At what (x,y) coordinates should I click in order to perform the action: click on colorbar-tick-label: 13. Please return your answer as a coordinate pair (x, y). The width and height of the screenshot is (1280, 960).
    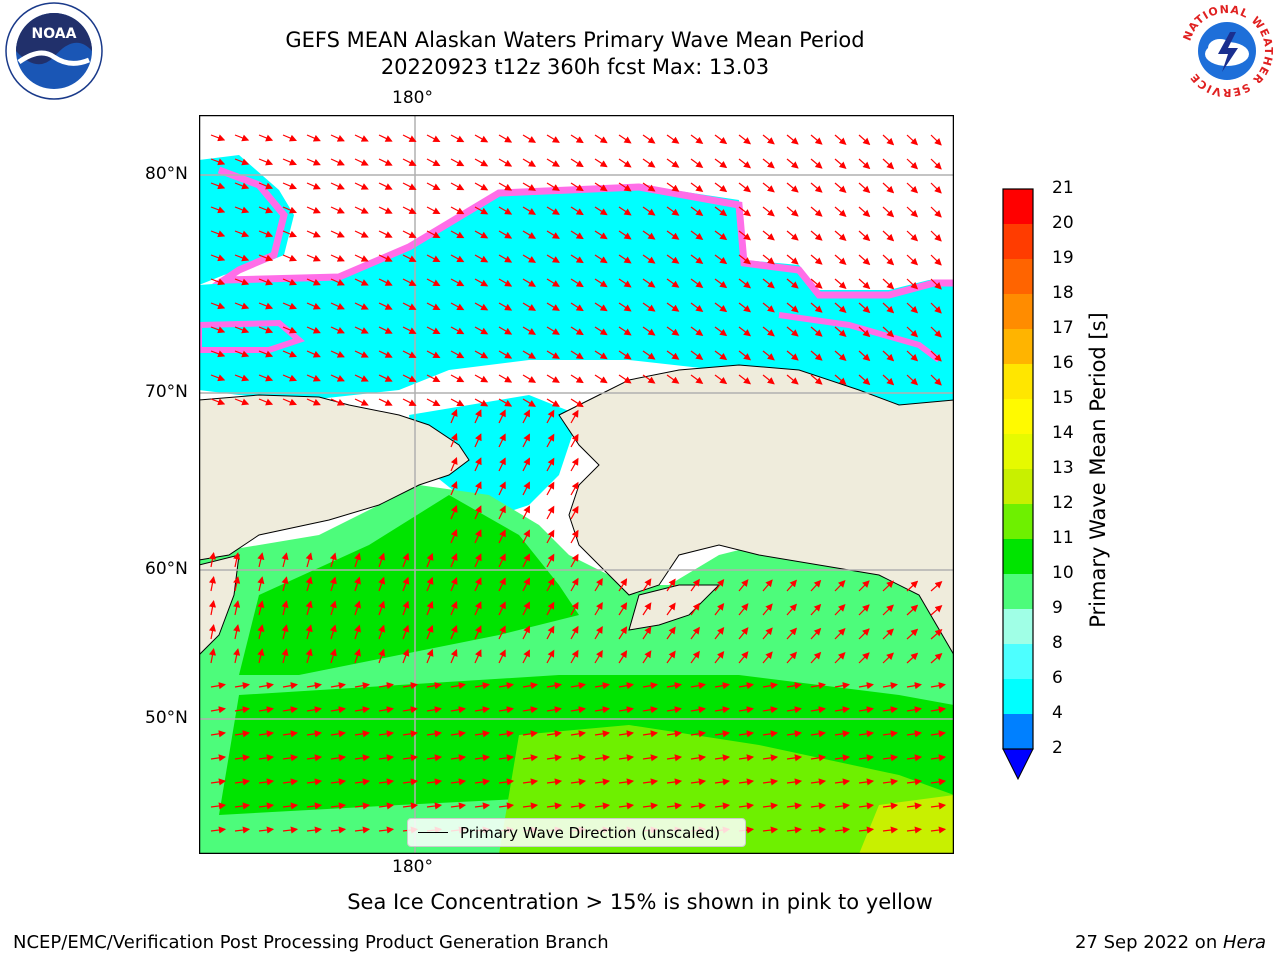
    Looking at the image, I should click on (1063, 468).